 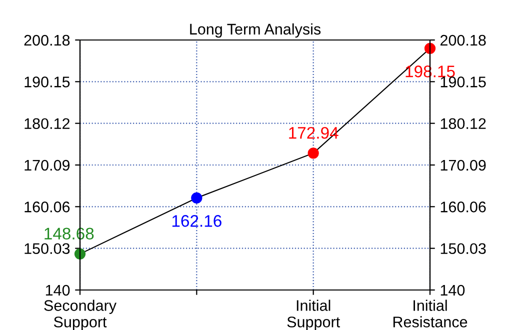 I want to click on chart-title: Long Term Analysis, so click(x=255, y=30).